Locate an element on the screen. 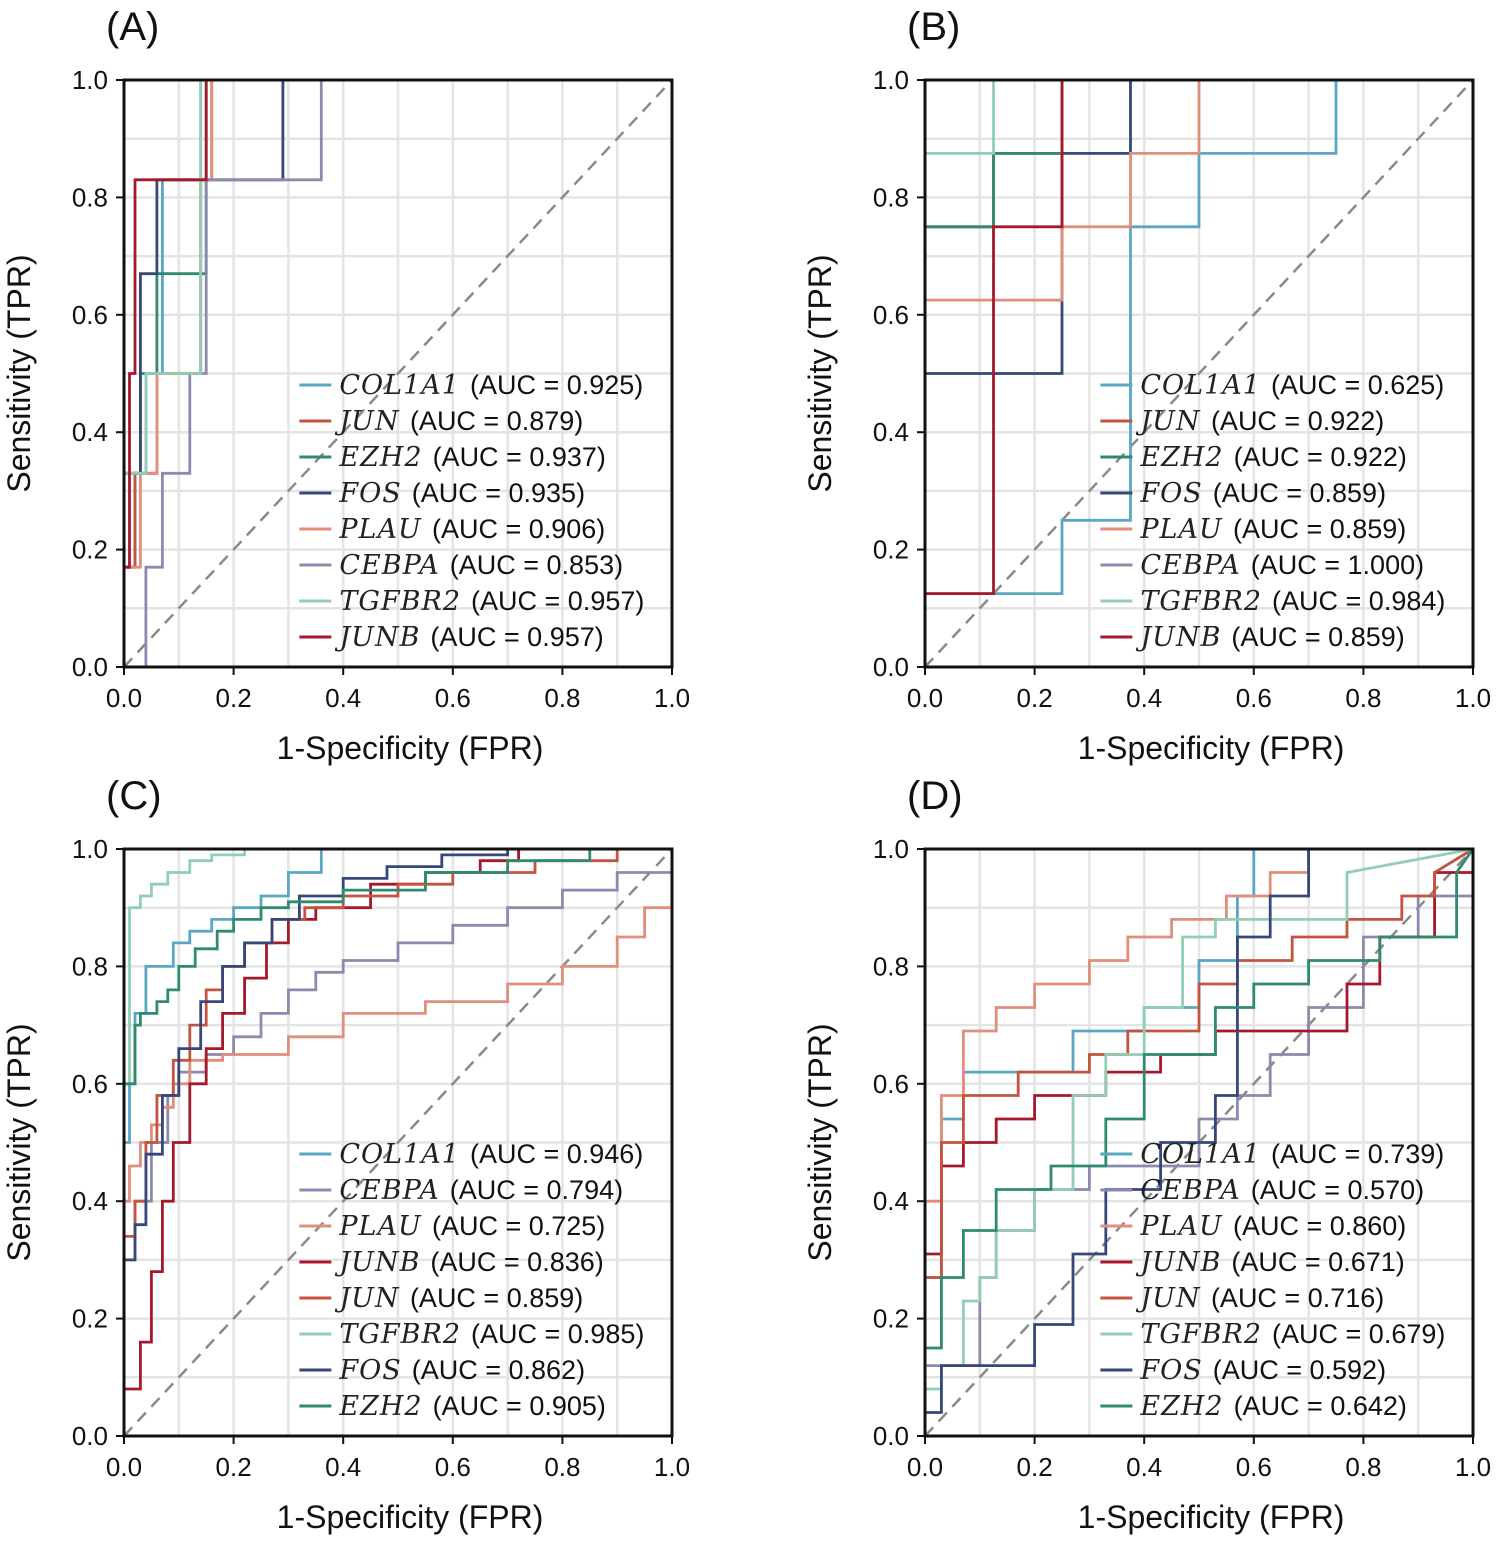 The image size is (1500, 1544). roc-curve-junb is located at coordinates (397, 372).